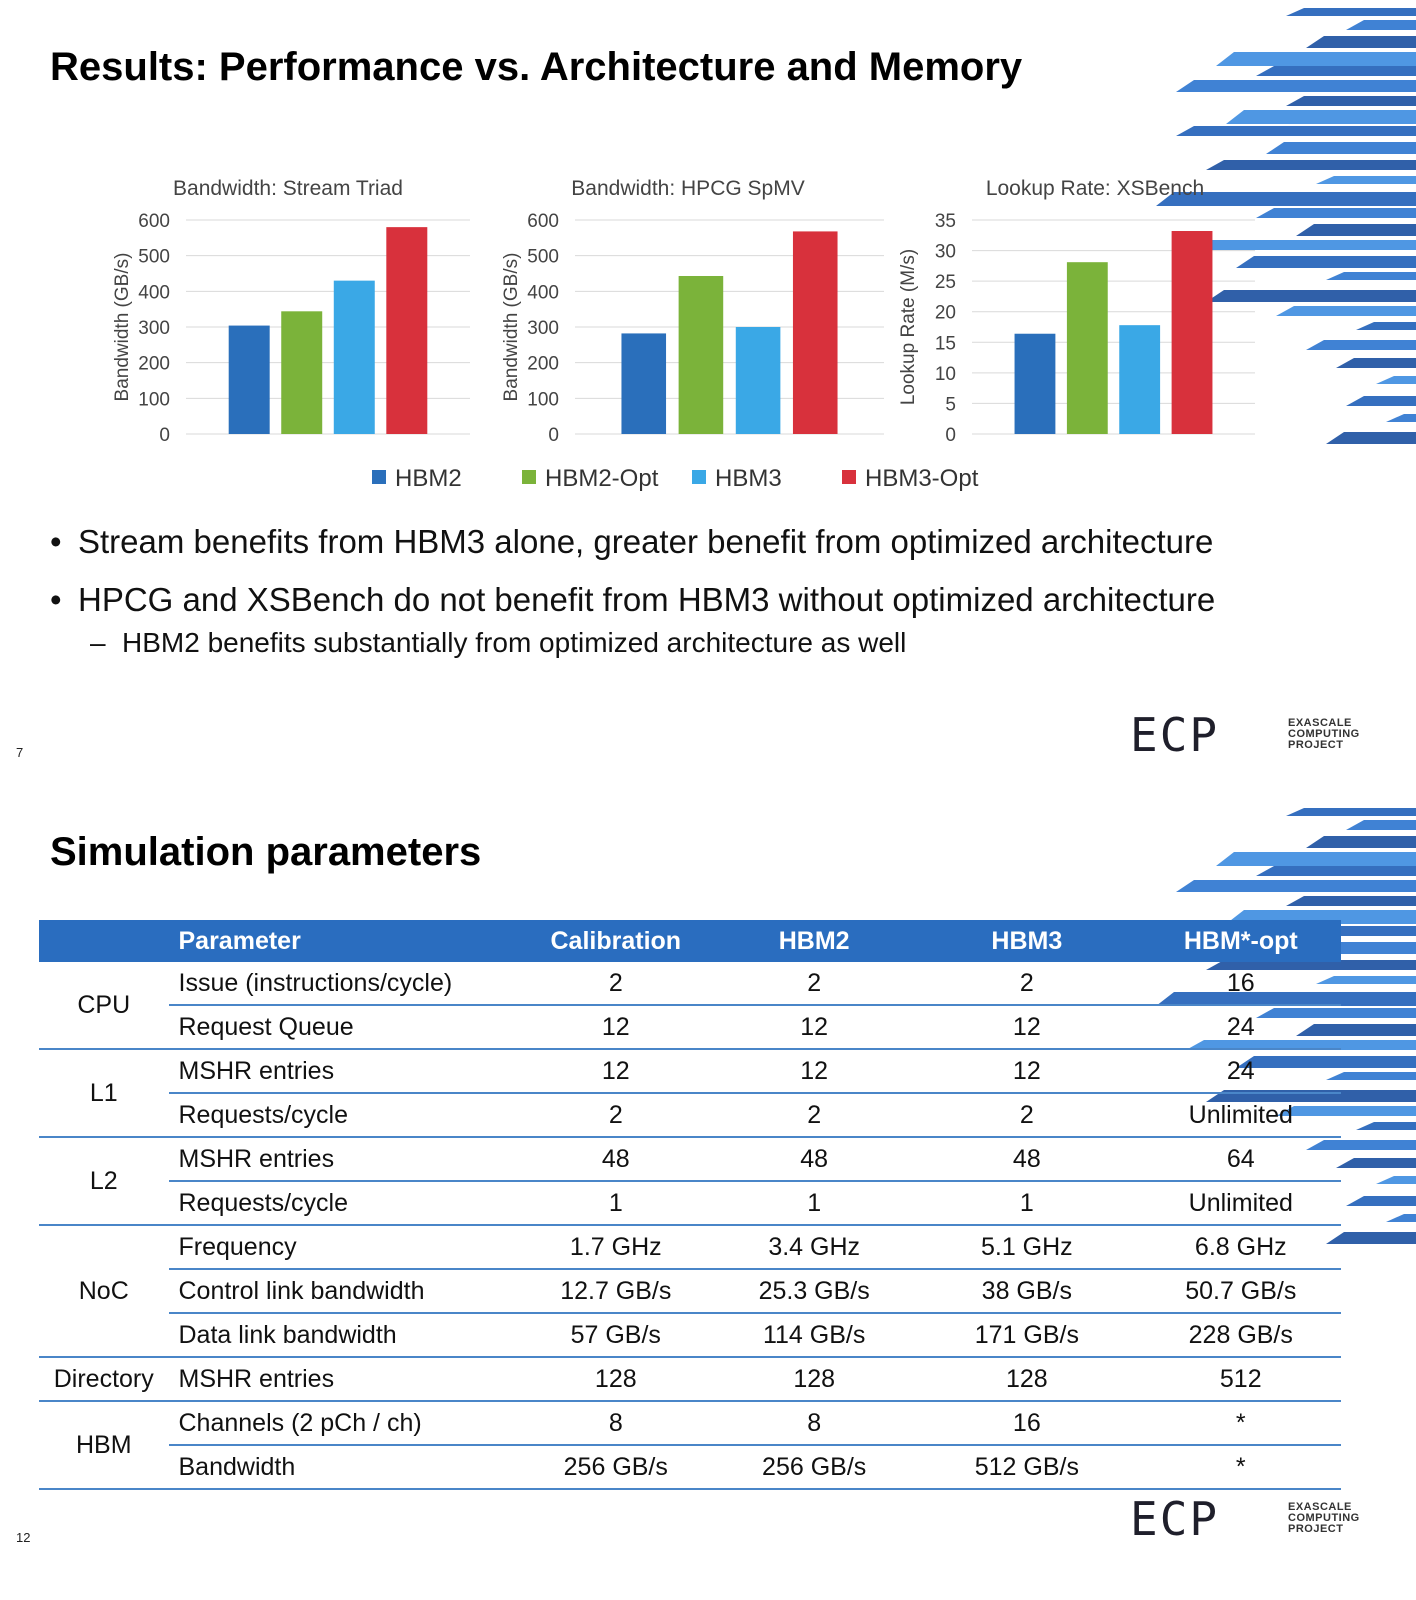  What do you see at coordinates (945, 252) in the screenshot?
I see `y-tick-label: 30` at bounding box center [945, 252].